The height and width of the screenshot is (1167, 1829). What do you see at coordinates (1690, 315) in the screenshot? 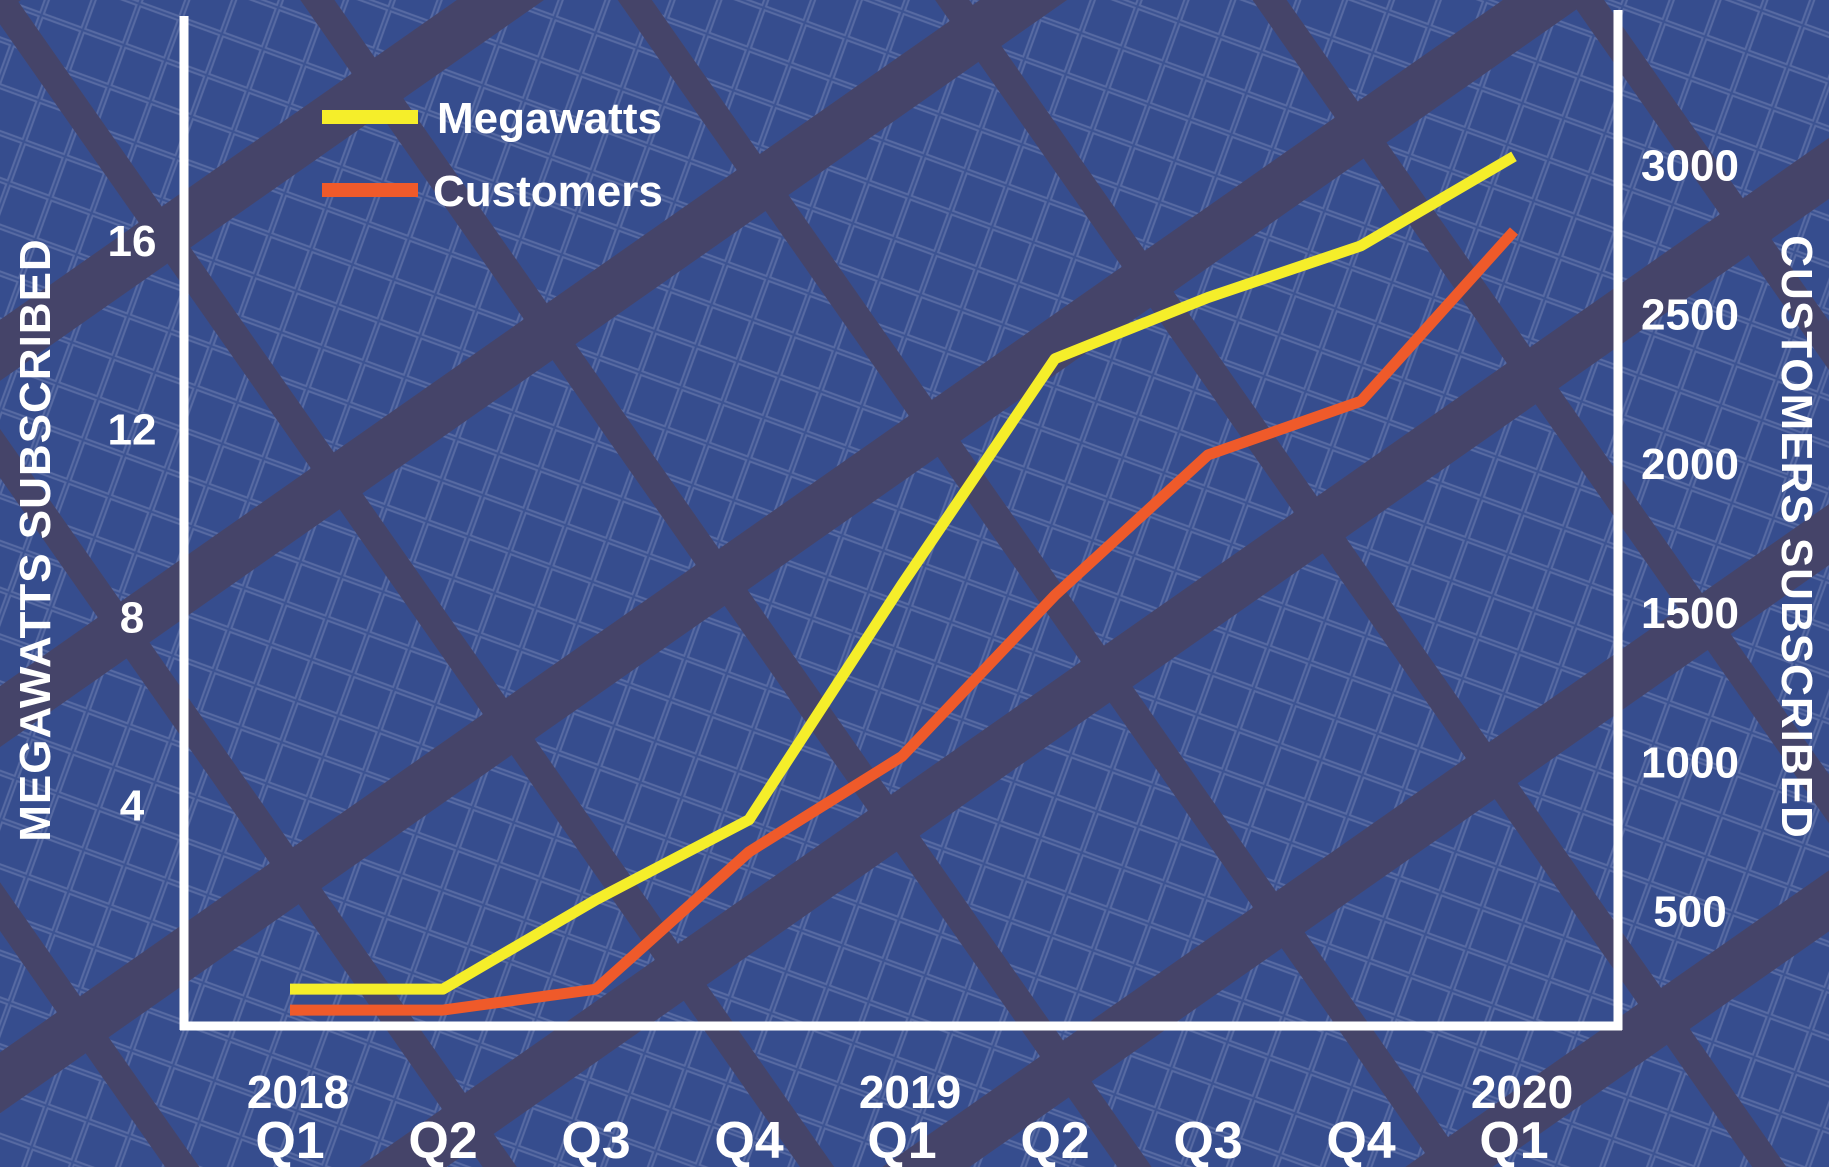
I see `y-right-tick-label: 2500` at bounding box center [1690, 315].